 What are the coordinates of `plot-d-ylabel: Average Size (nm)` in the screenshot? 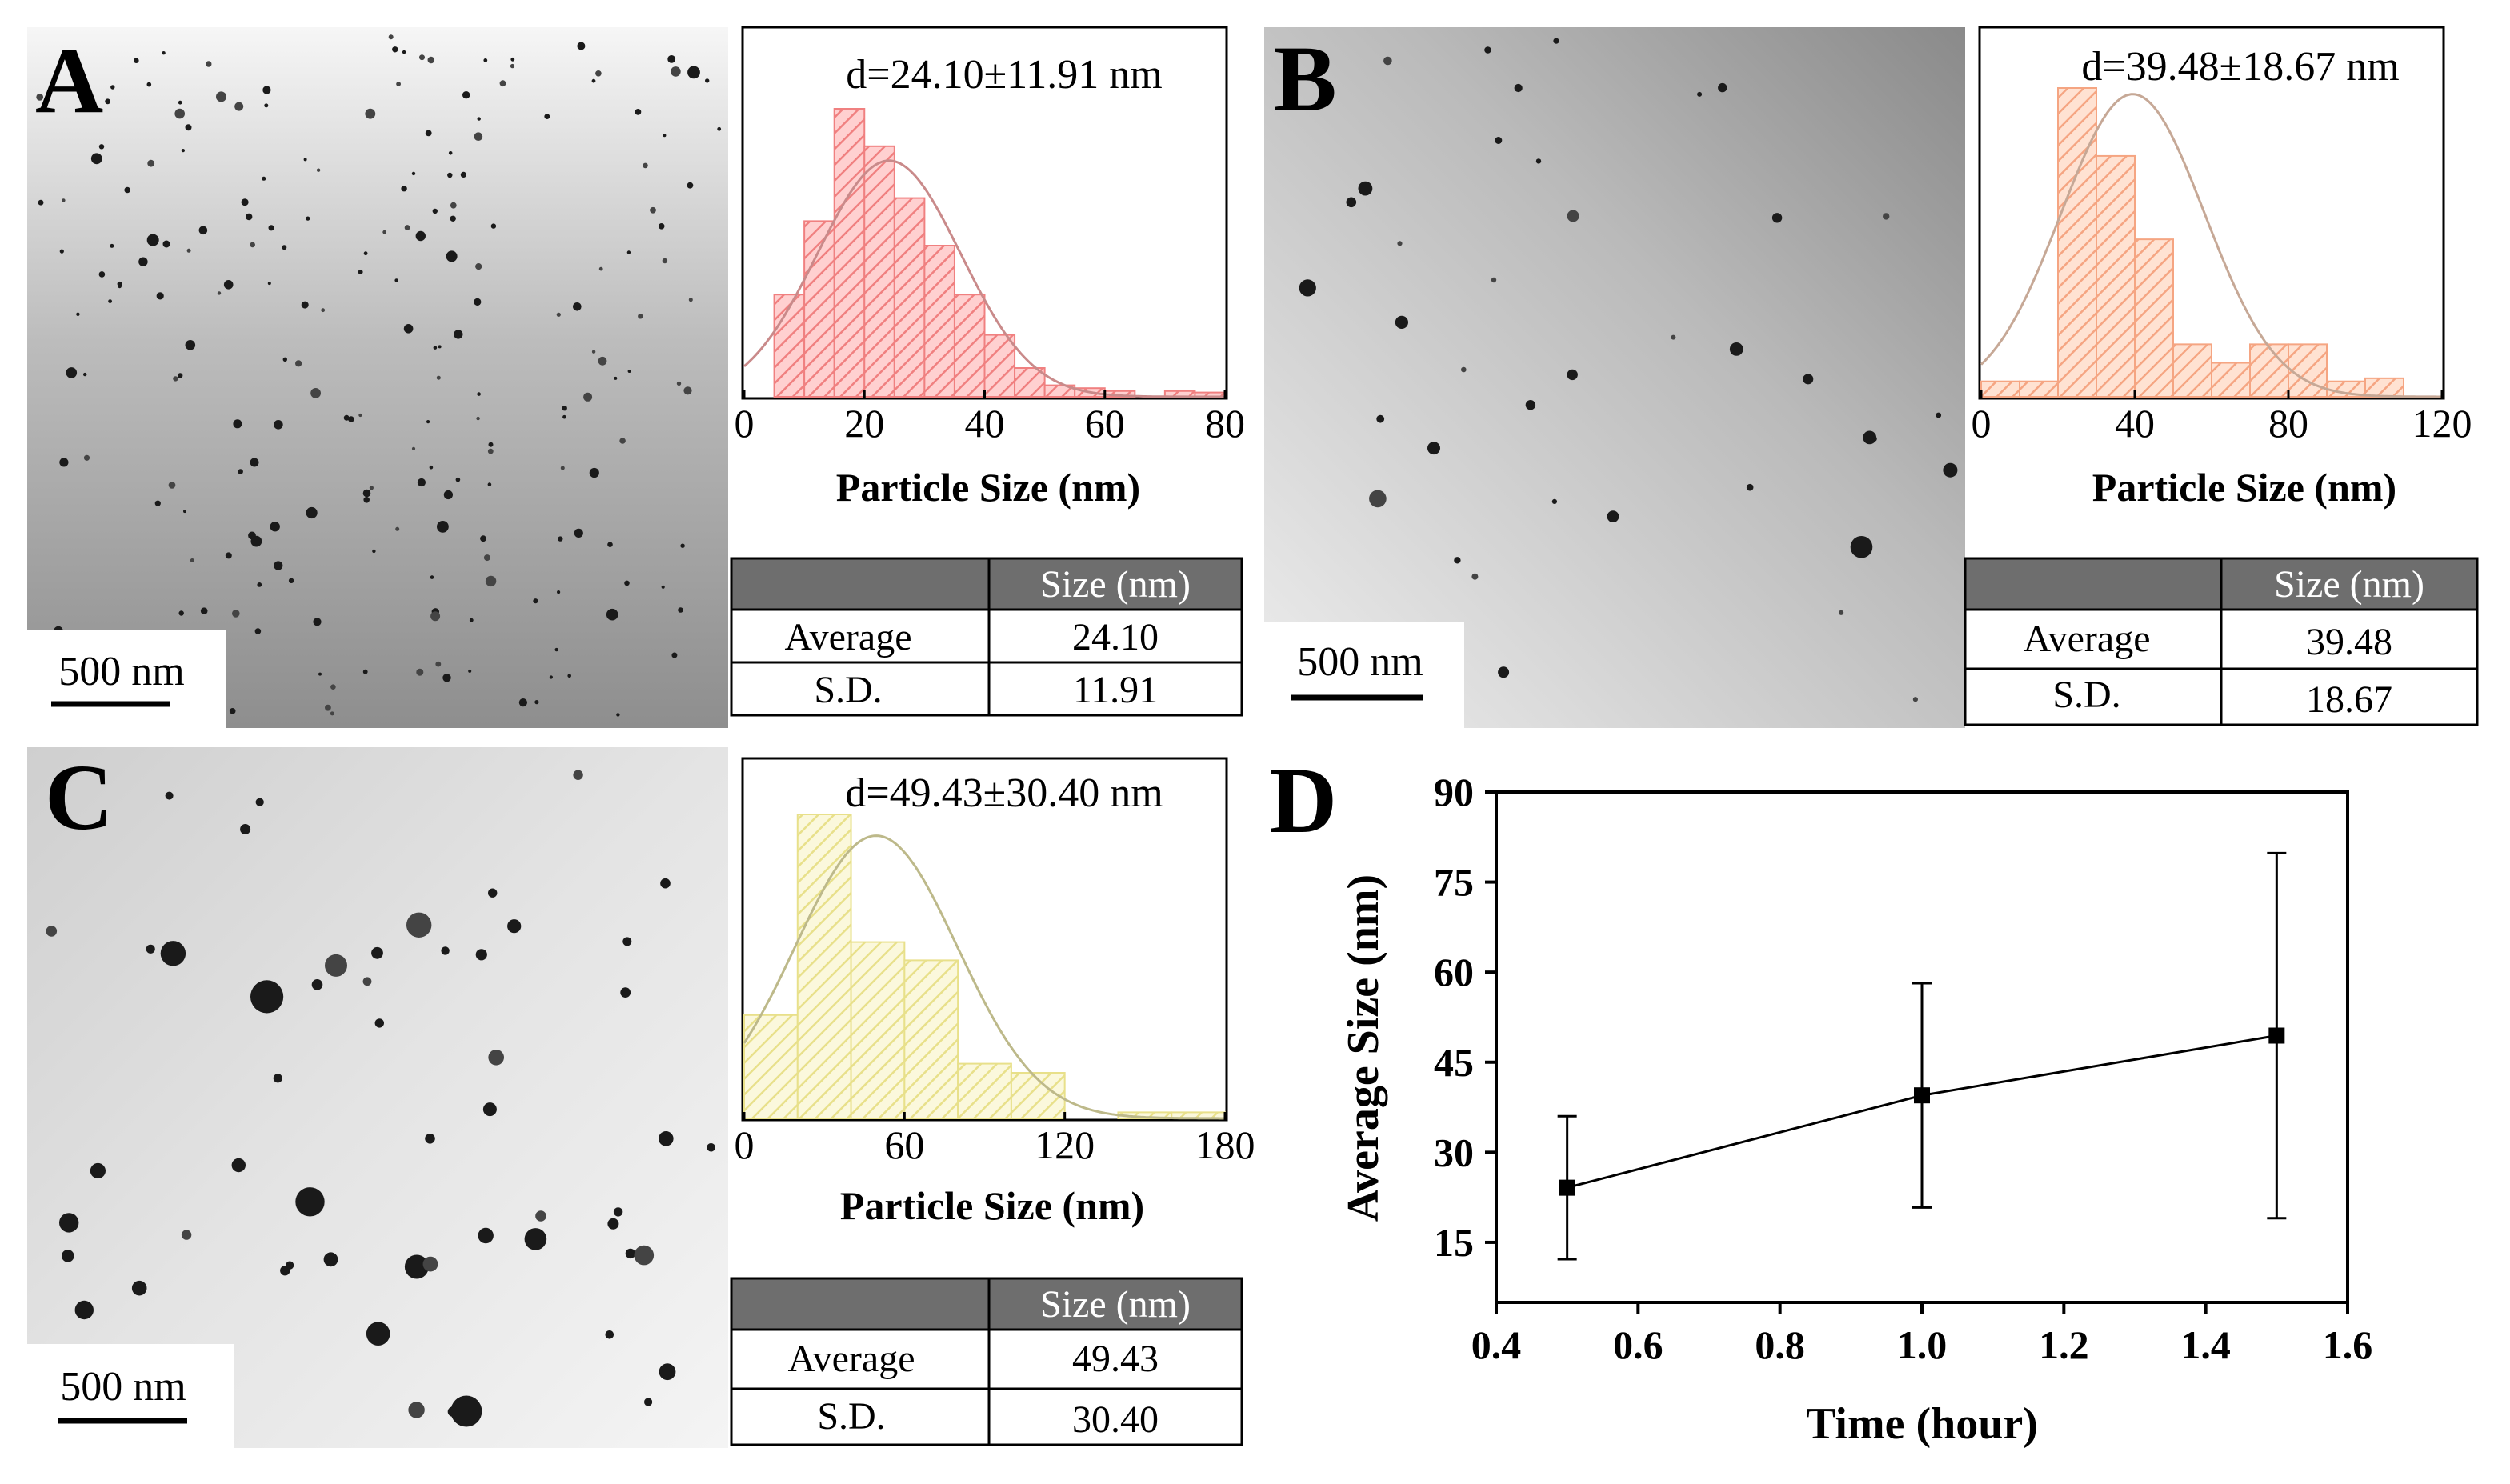 It's located at (1363, 1048).